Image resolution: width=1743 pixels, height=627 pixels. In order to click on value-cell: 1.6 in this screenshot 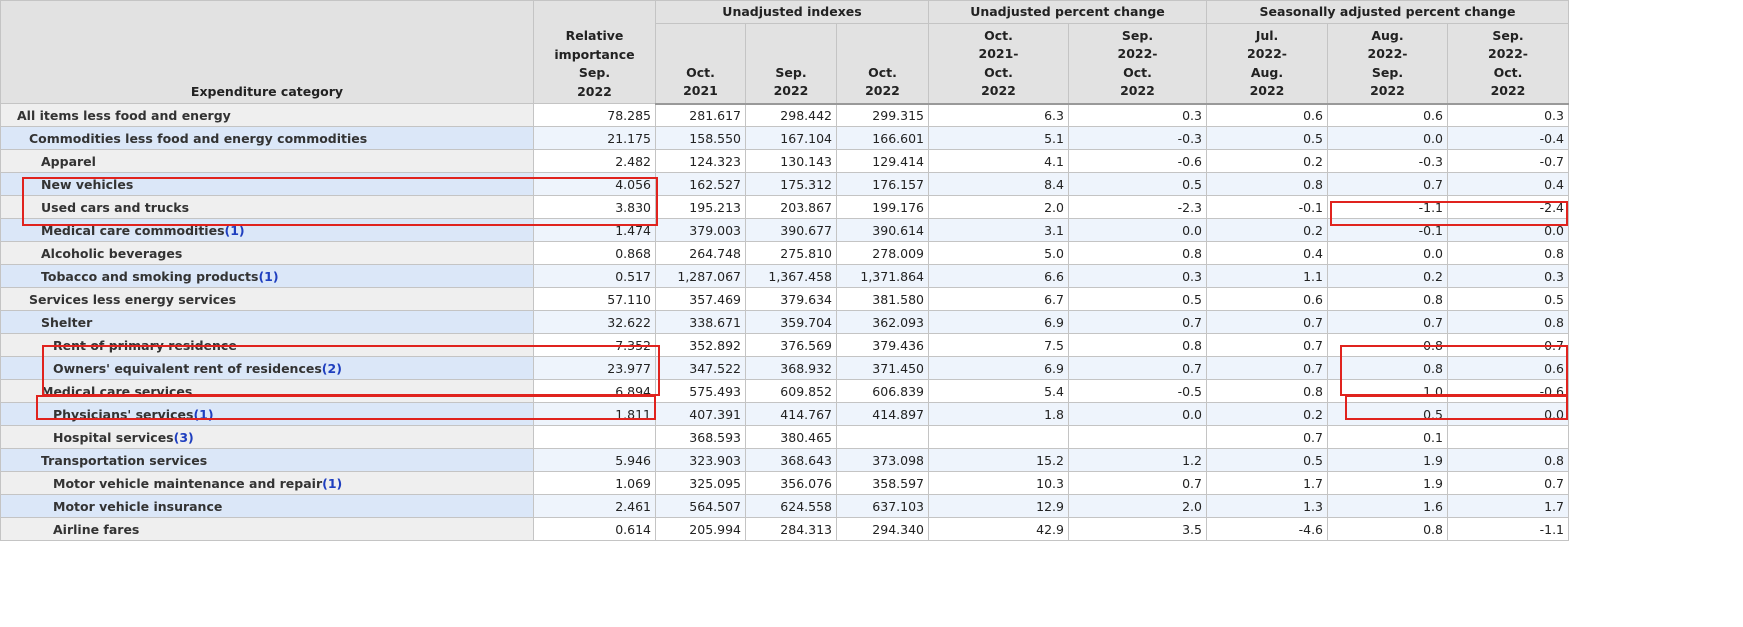, I will do `click(1387, 506)`.